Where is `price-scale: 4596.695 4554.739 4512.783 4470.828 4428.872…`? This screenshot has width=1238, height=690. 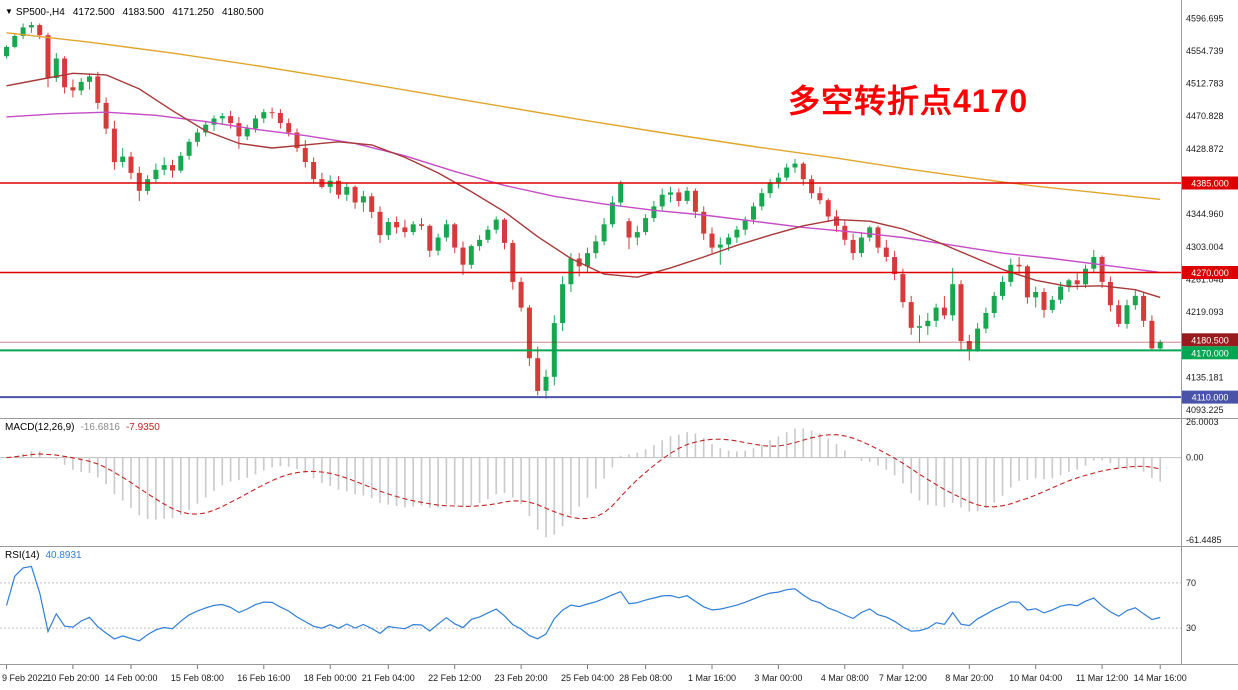
price-scale: 4596.695 4554.739 4512.783 4470.828 4428.872… is located at coordinates (1210, 323).